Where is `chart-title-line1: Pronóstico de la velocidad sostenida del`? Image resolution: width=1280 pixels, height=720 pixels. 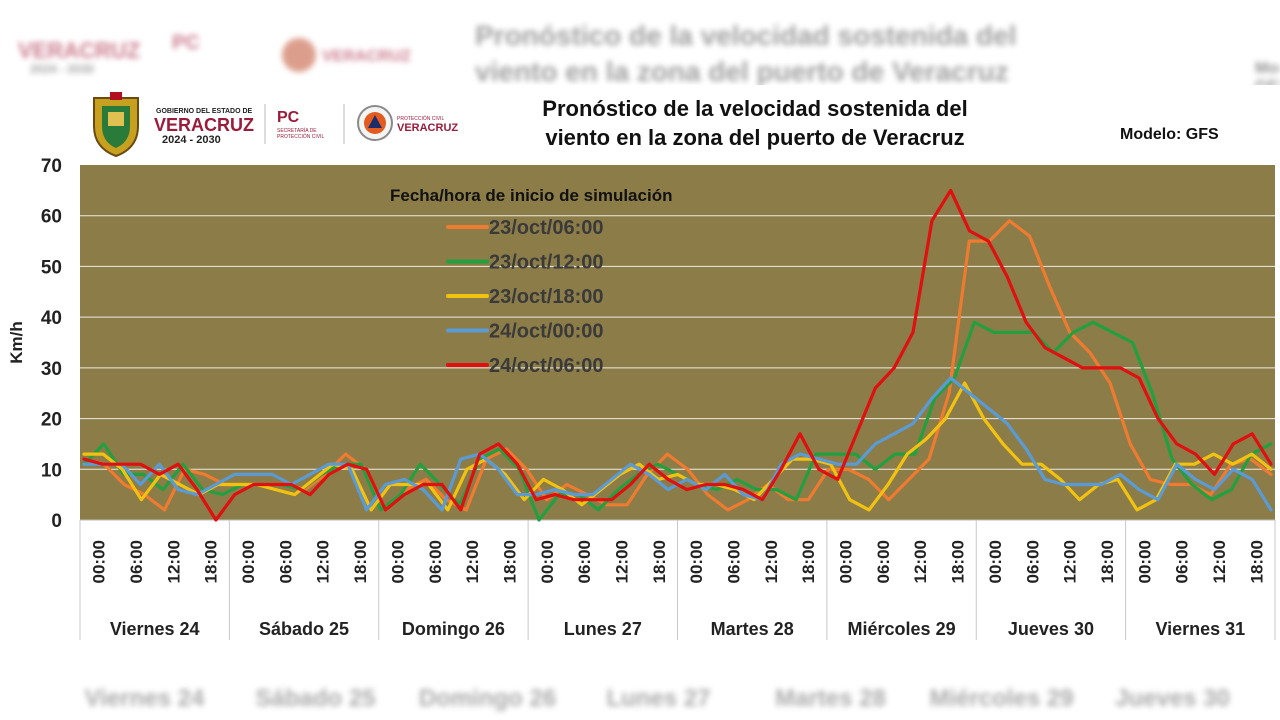
chart-title-line1: Pronóstico de la velocidad sostenida del is located at coordinates (755, 108).